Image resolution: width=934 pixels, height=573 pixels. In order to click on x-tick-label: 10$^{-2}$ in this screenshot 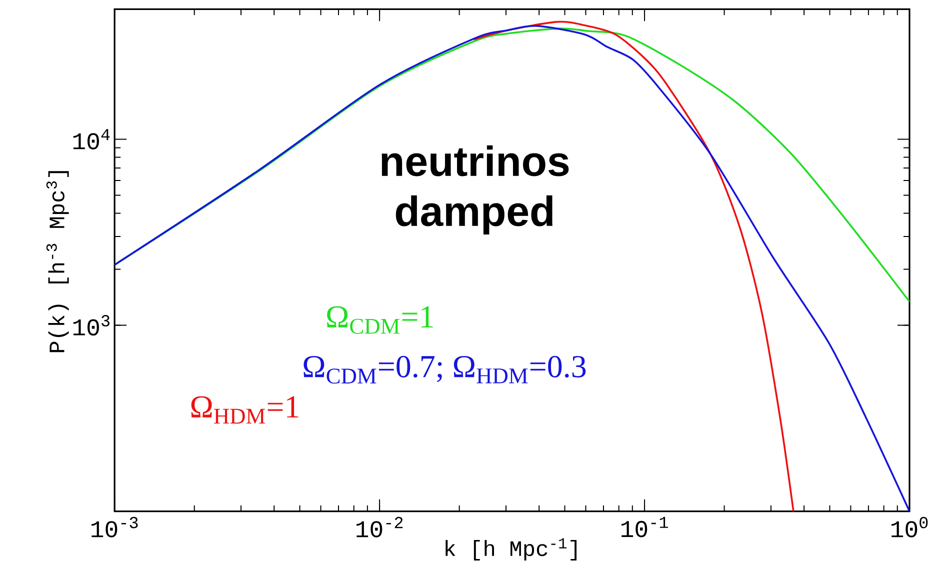, I will do `click(379, 527)`.